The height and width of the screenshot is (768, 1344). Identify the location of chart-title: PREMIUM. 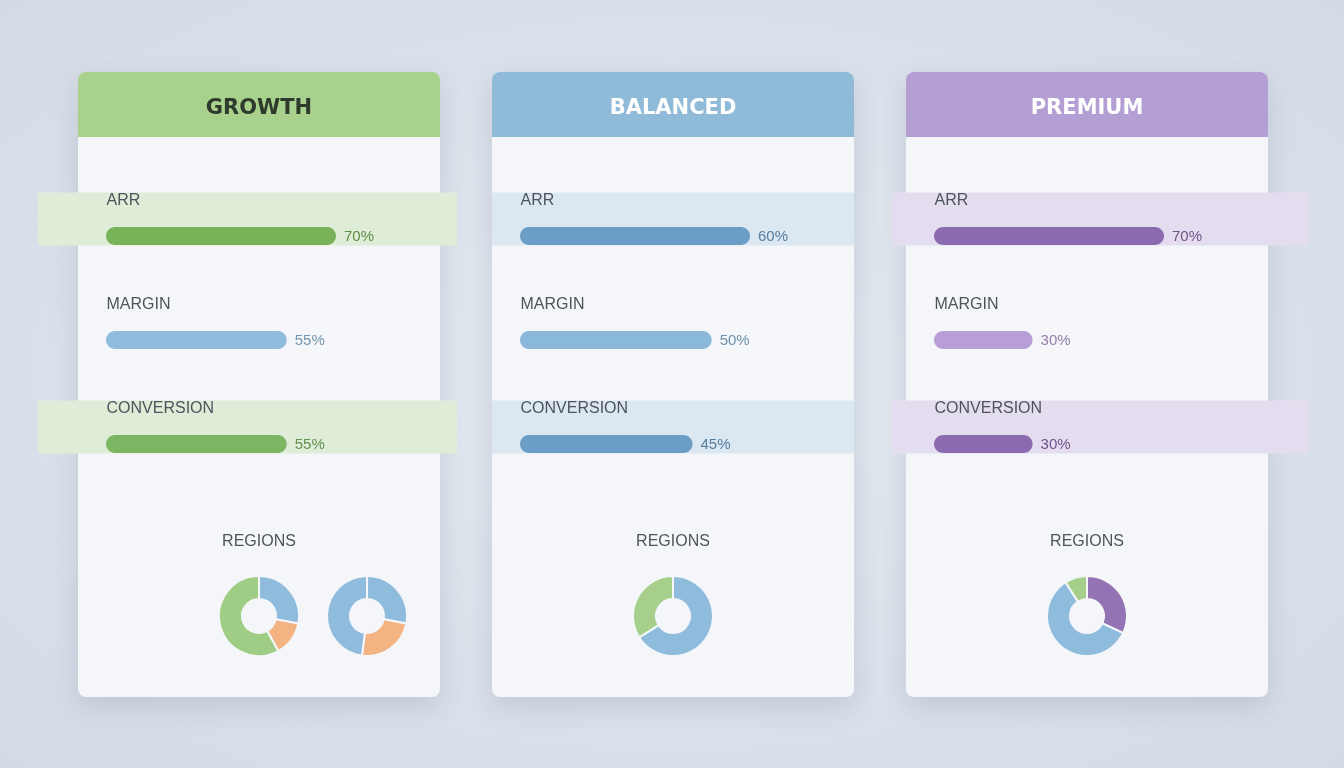
(1087, 107).